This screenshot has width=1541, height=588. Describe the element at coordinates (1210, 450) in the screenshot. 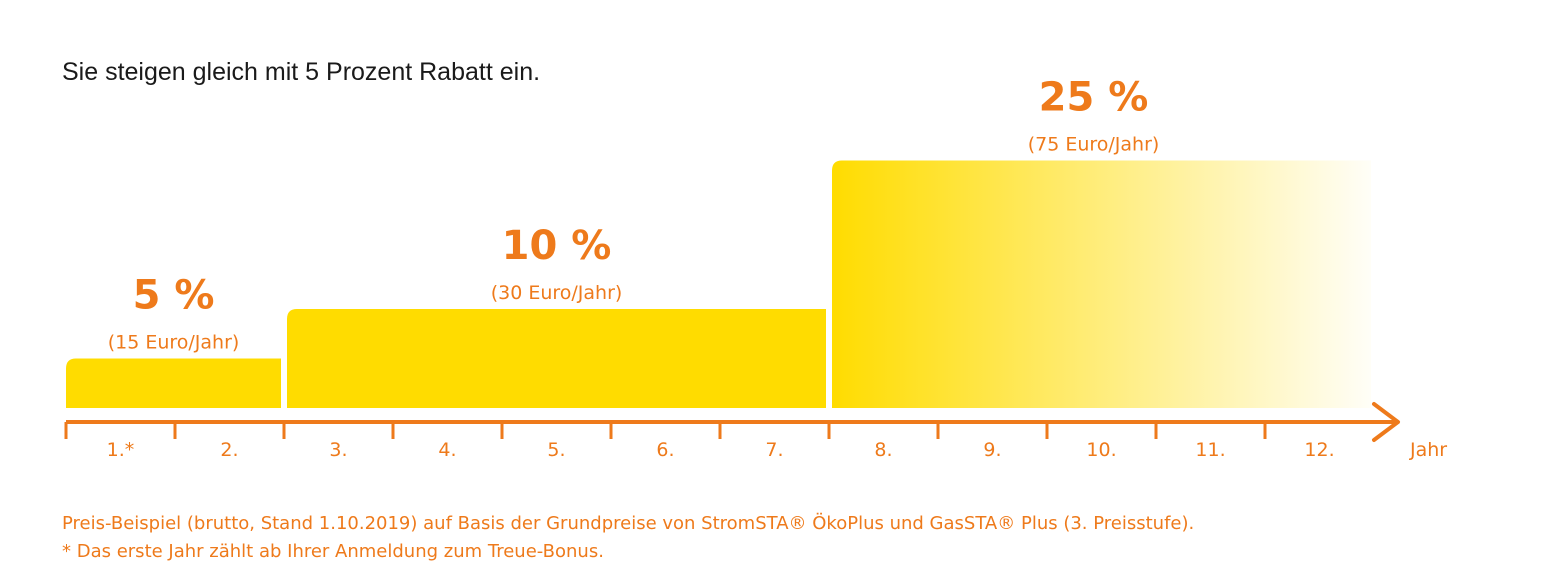

I see `year-tick-label: 11.` at that location.